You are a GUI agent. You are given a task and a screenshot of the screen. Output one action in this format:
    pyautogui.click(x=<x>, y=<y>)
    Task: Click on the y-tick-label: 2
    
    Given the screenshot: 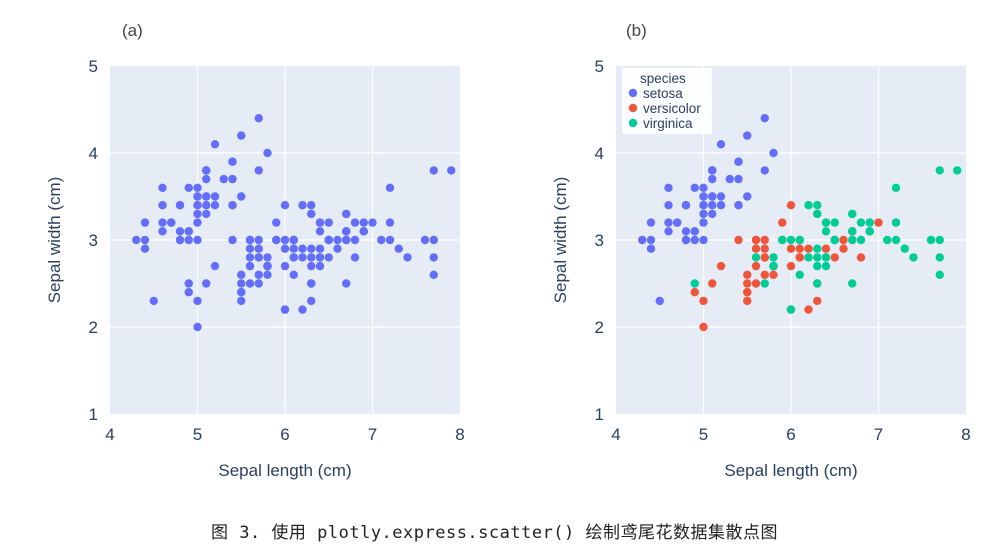 What is the action you would take?
    pyautogui.click(x=93, y=327)
    